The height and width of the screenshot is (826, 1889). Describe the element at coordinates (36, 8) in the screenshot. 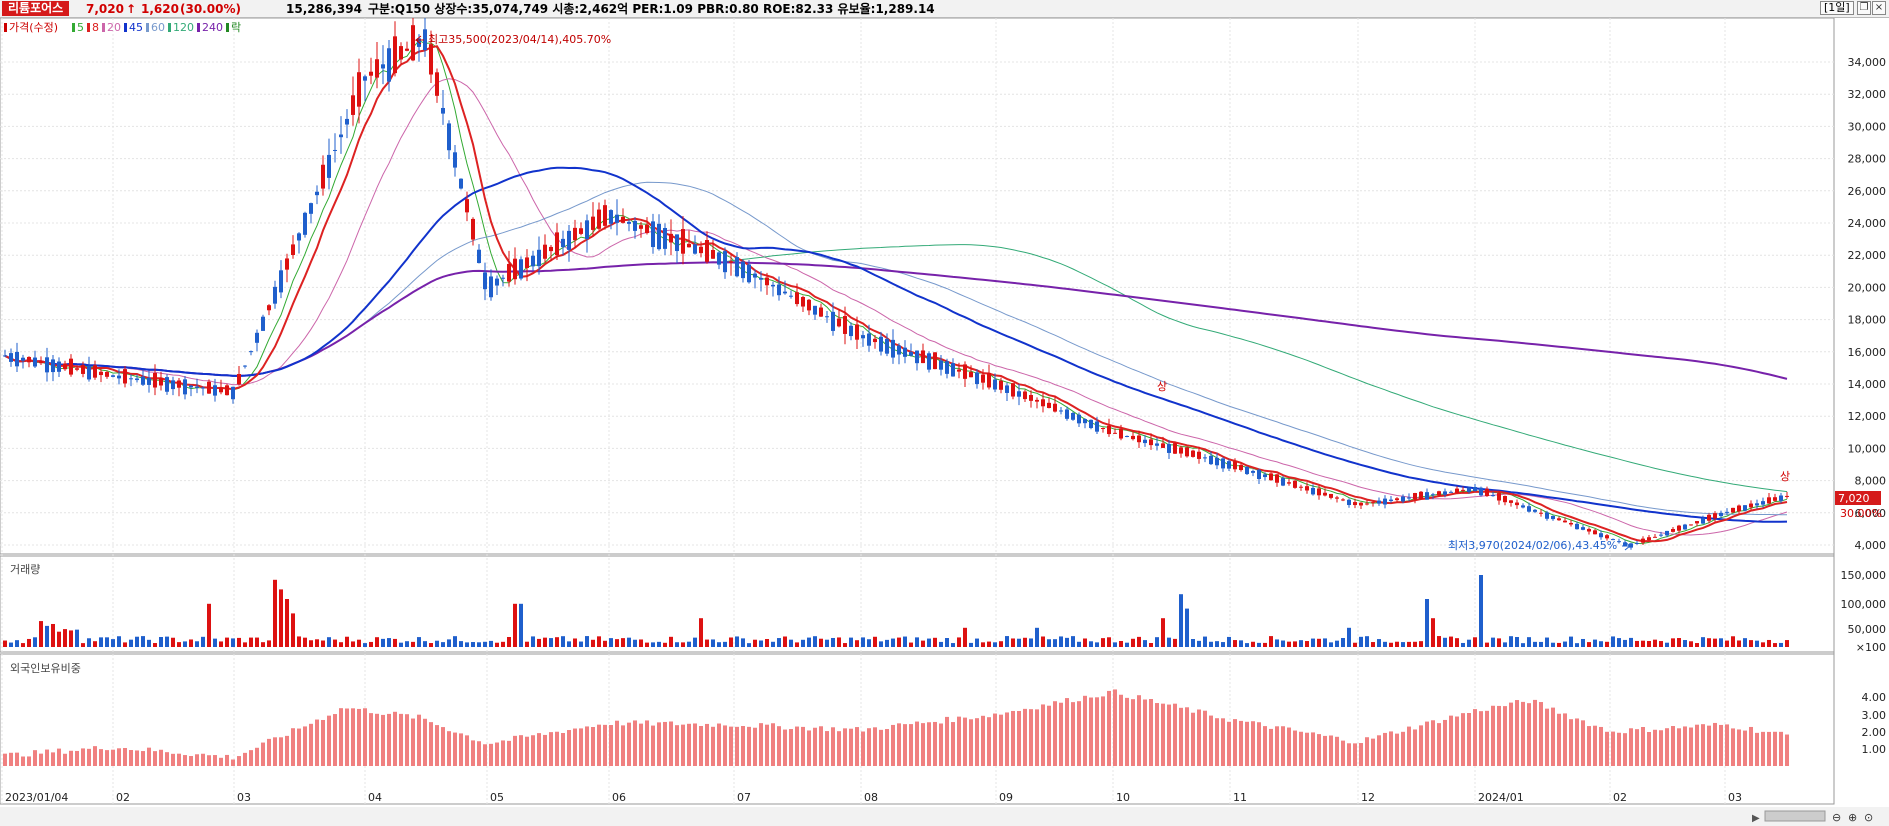

I see `stock-name: 리튬포어스` at that location.